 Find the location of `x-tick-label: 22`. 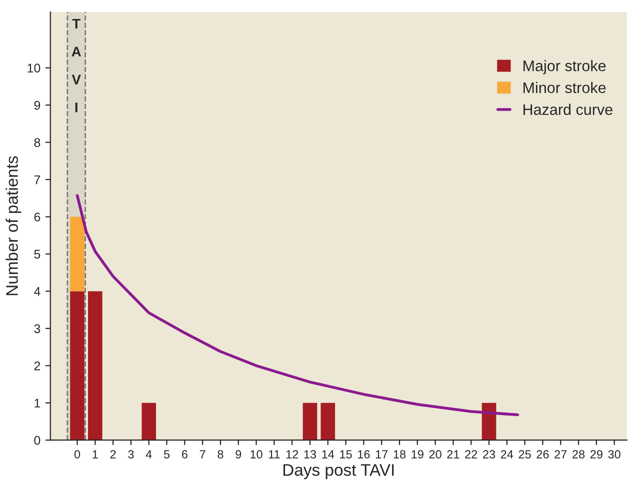

x-tick-label: 22 is located at coordinates (471, 454).